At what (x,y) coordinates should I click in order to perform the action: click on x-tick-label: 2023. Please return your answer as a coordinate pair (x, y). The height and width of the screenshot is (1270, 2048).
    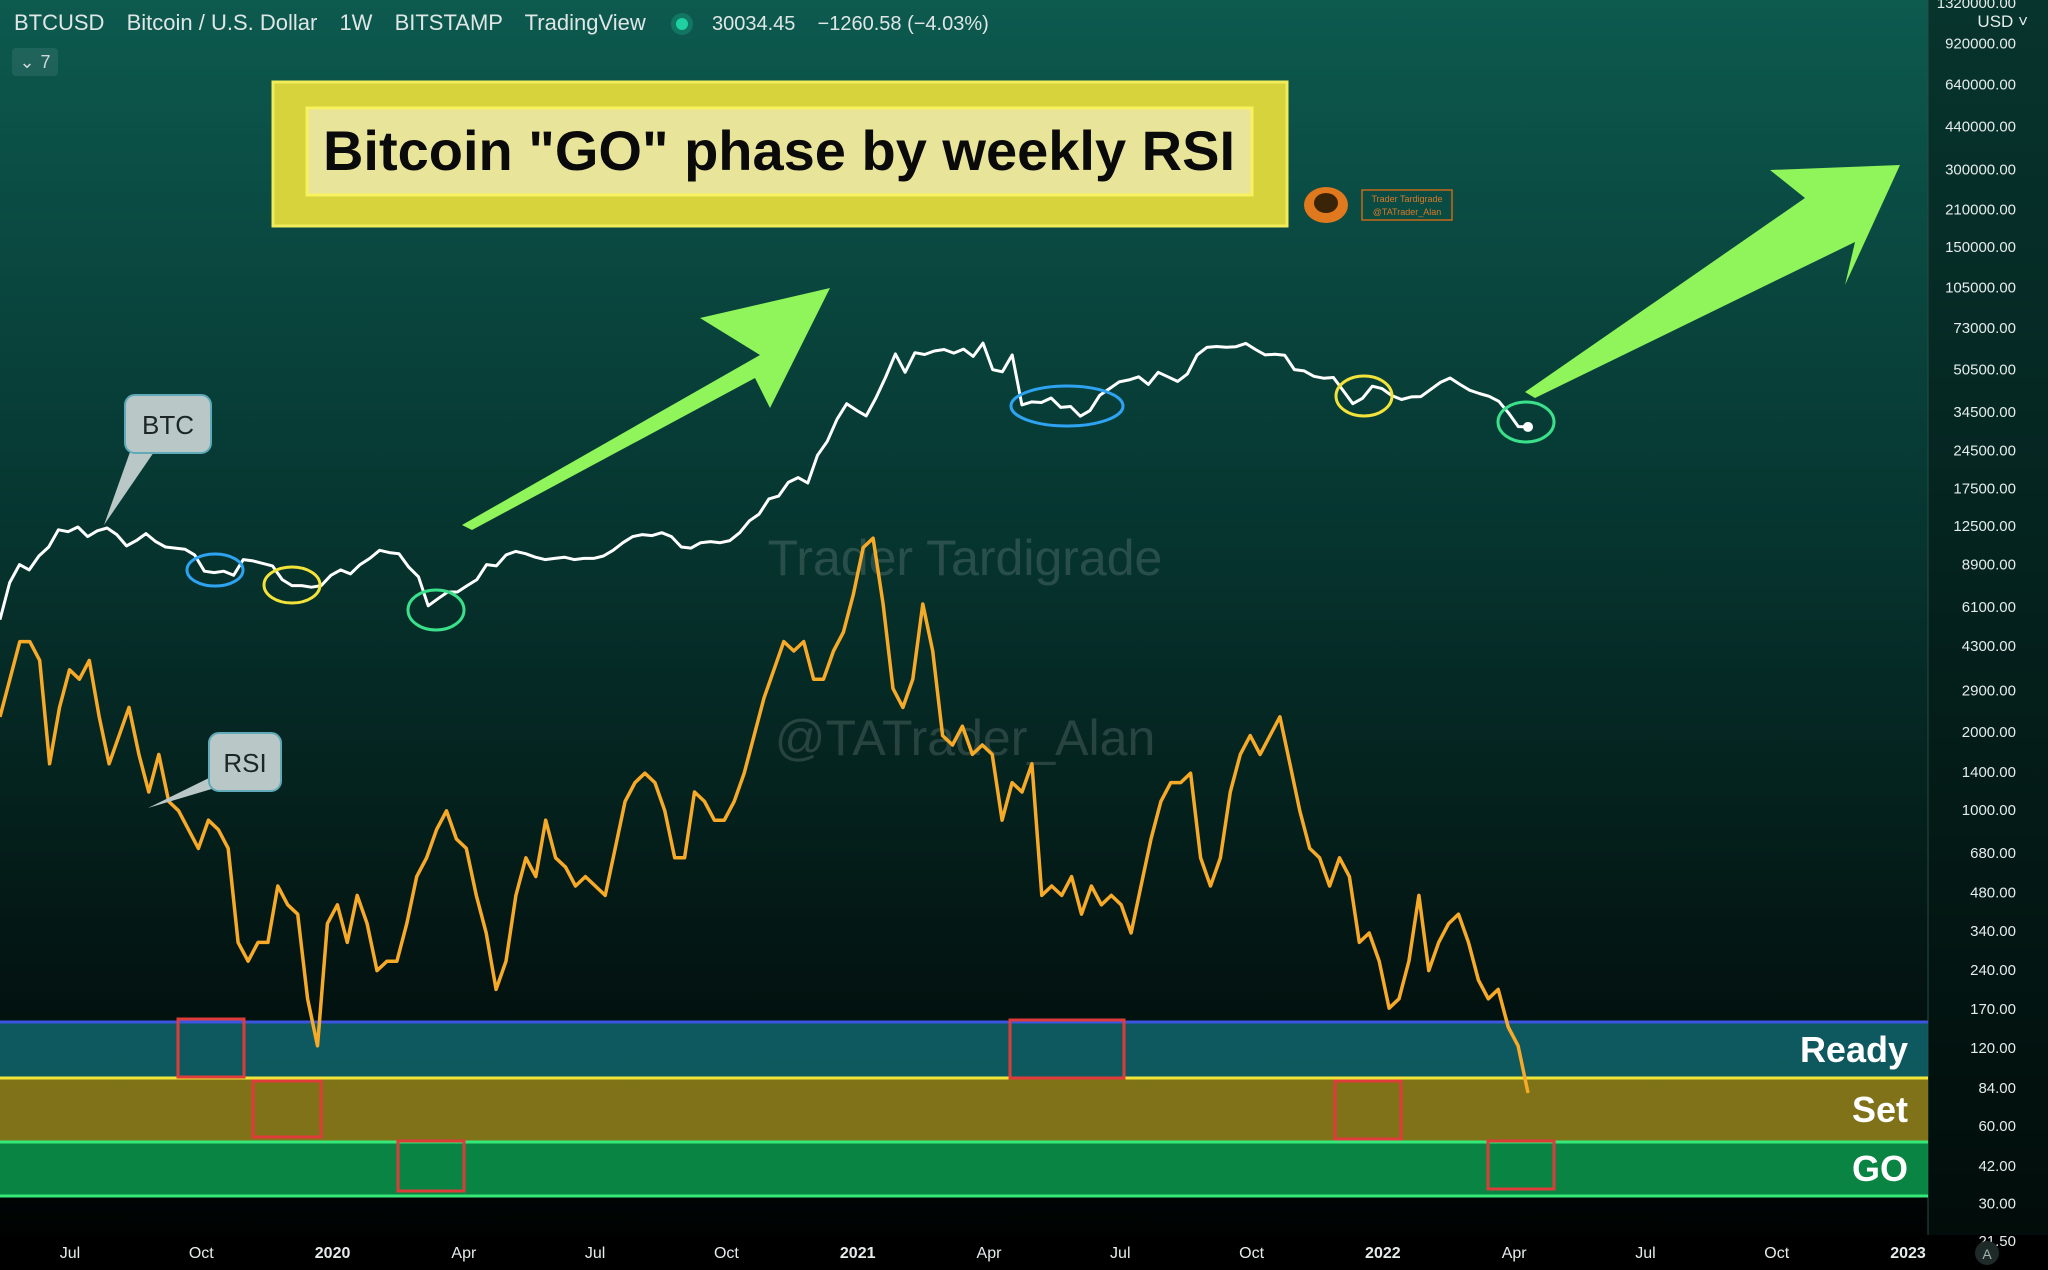
    Looking at the image, I should click on (1908, 1253).